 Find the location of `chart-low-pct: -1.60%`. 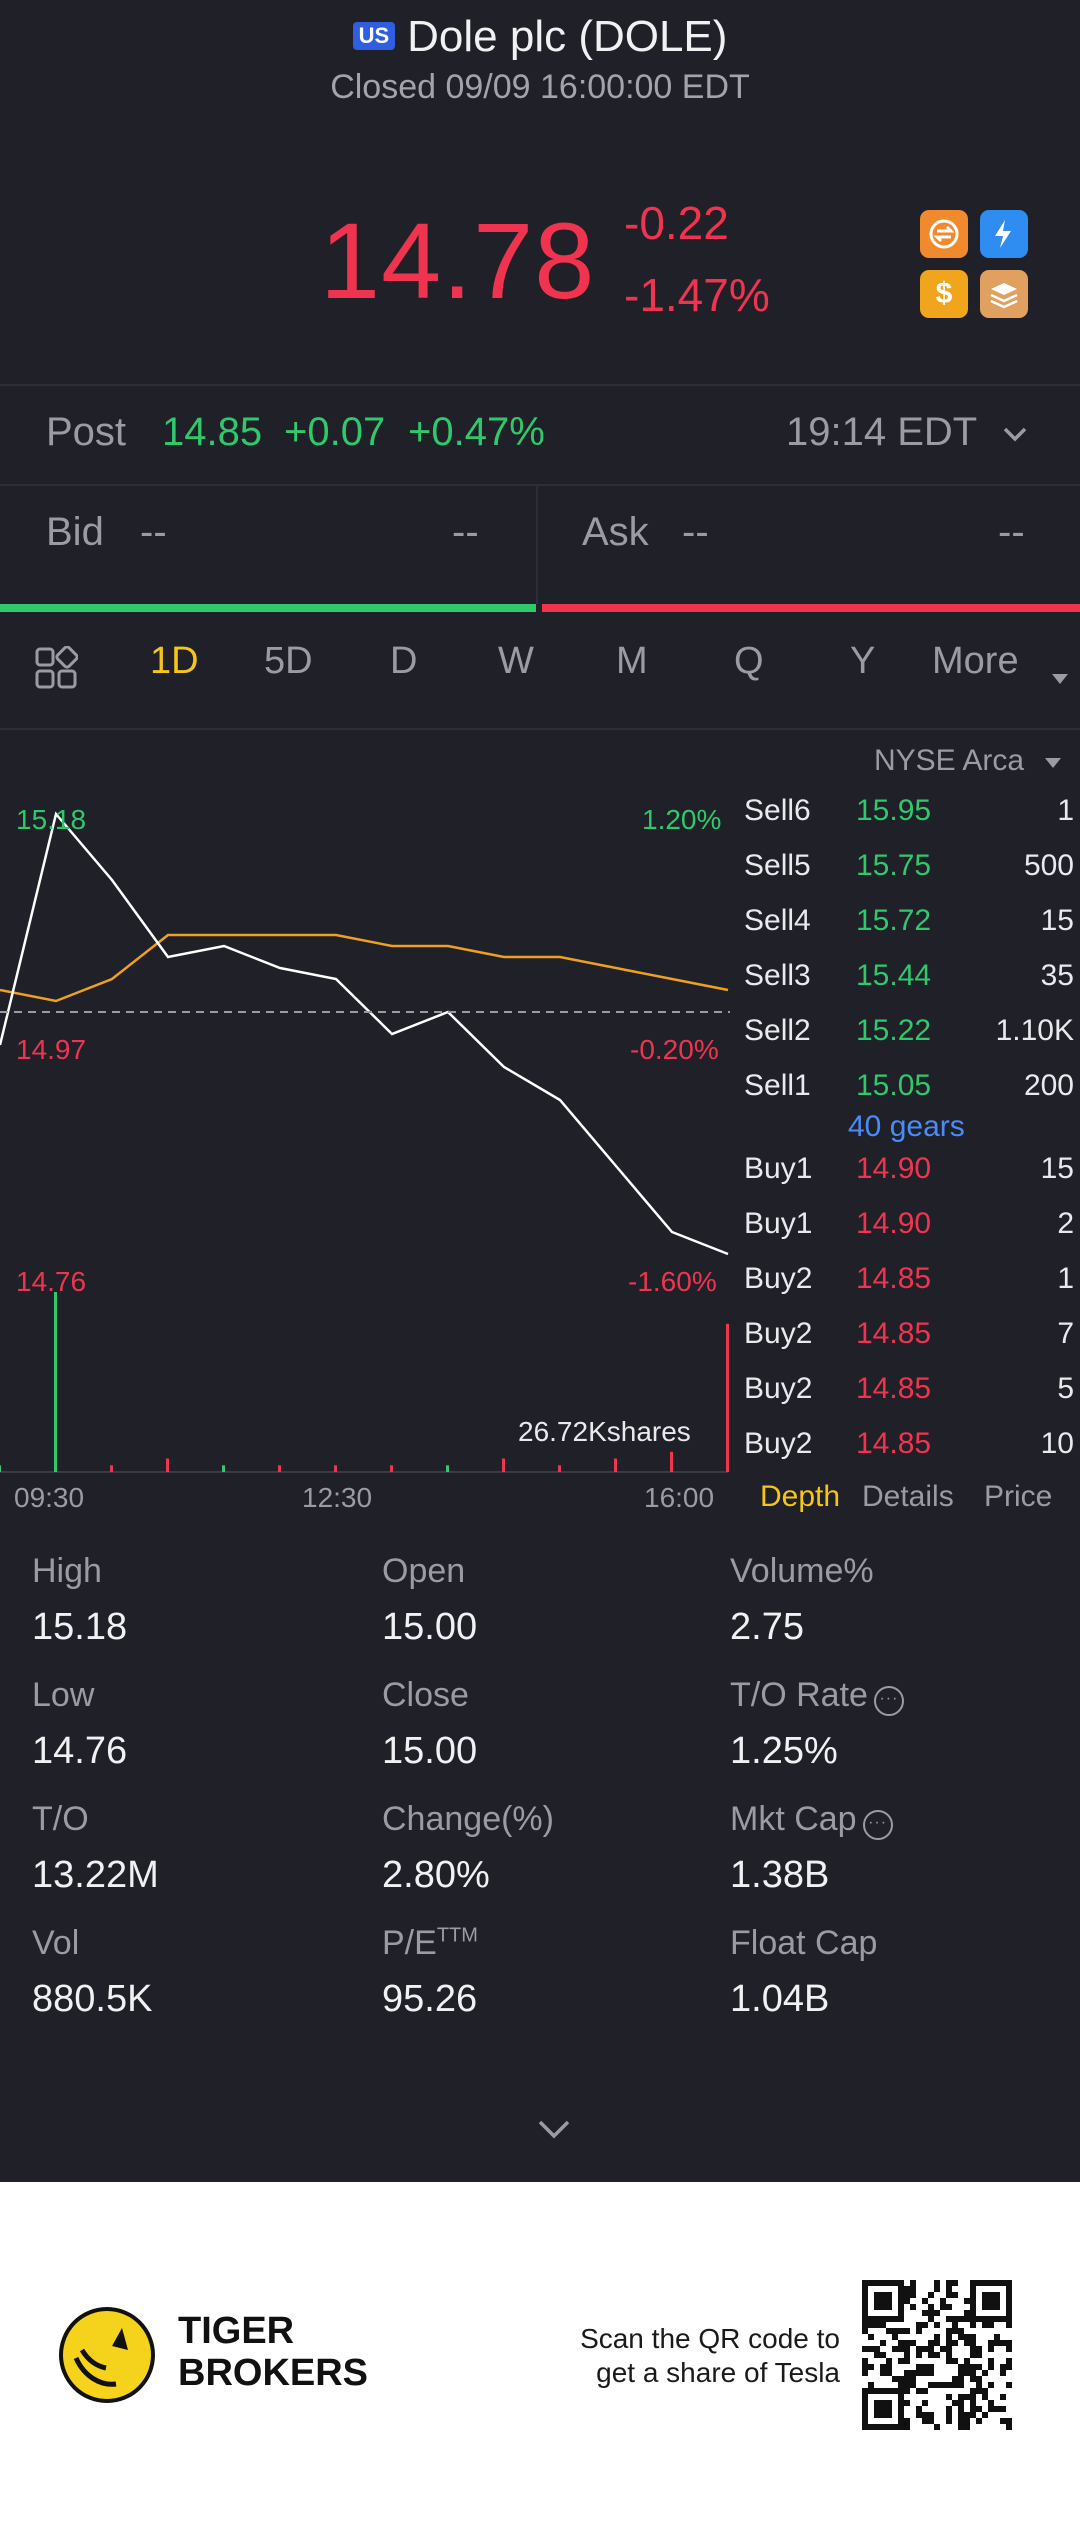

chart-low-pct: -1.60% is located at coordinates (672, 1281).